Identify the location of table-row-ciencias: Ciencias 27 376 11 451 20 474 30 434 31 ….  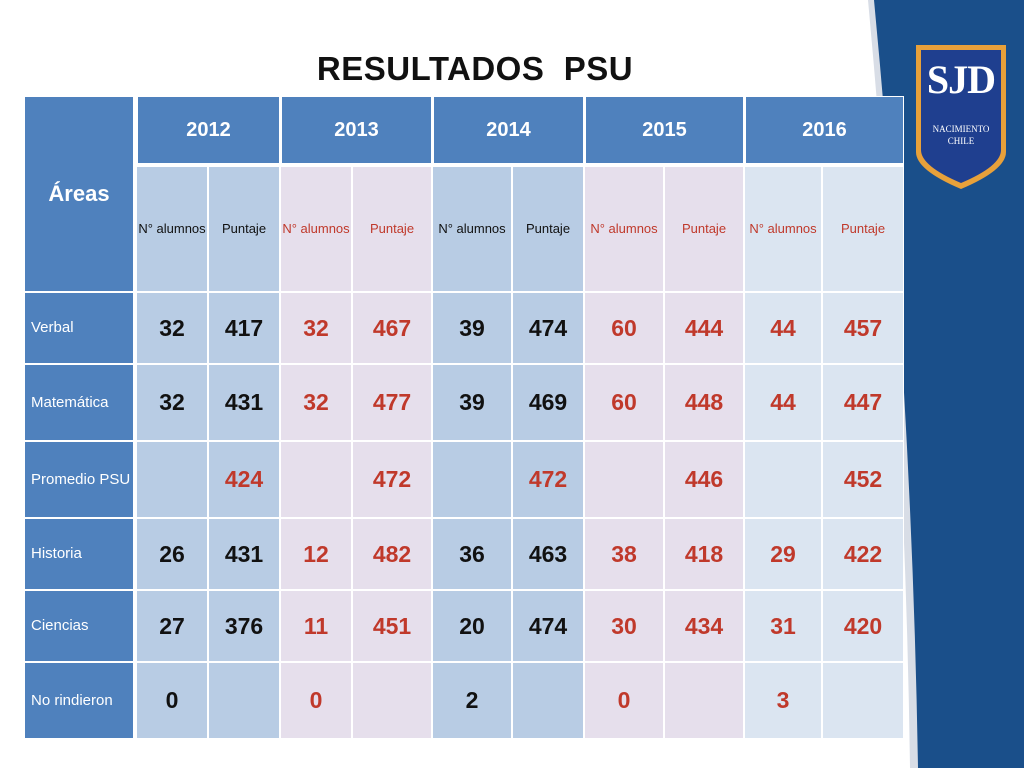
(464, 626).